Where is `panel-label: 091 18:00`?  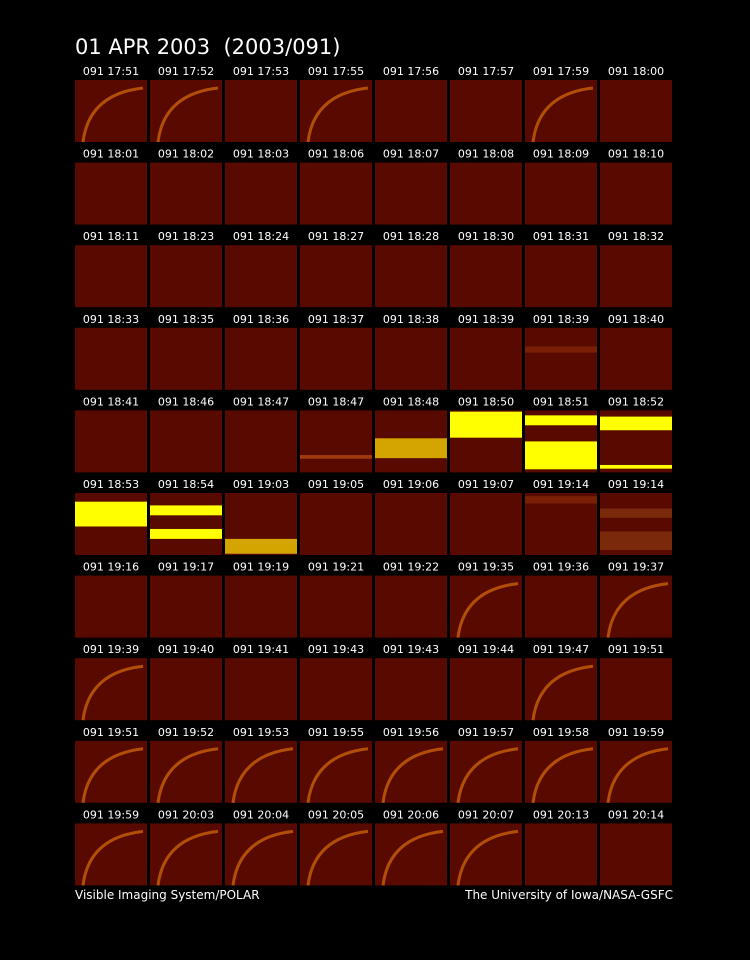 panel-label: 091 18:00 is located at coordinates (636, 71).